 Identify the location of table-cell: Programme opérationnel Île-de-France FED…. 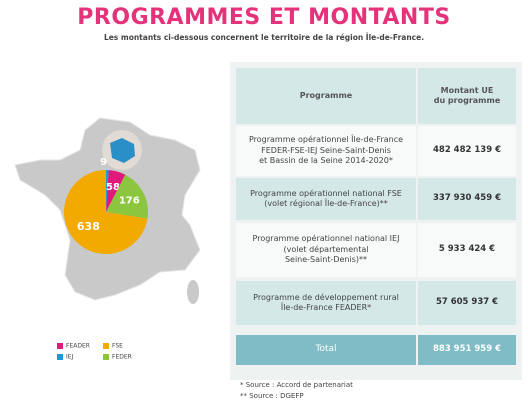
(326, 151).